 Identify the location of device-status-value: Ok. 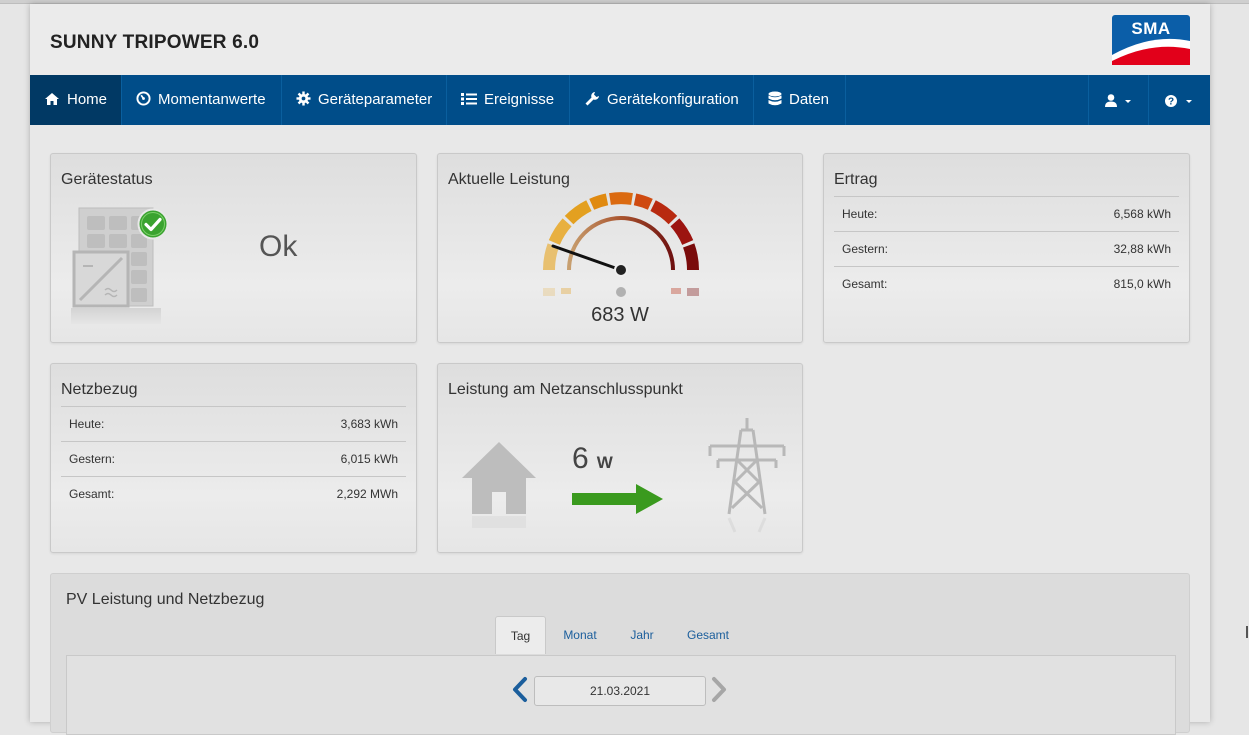
(278, 246).